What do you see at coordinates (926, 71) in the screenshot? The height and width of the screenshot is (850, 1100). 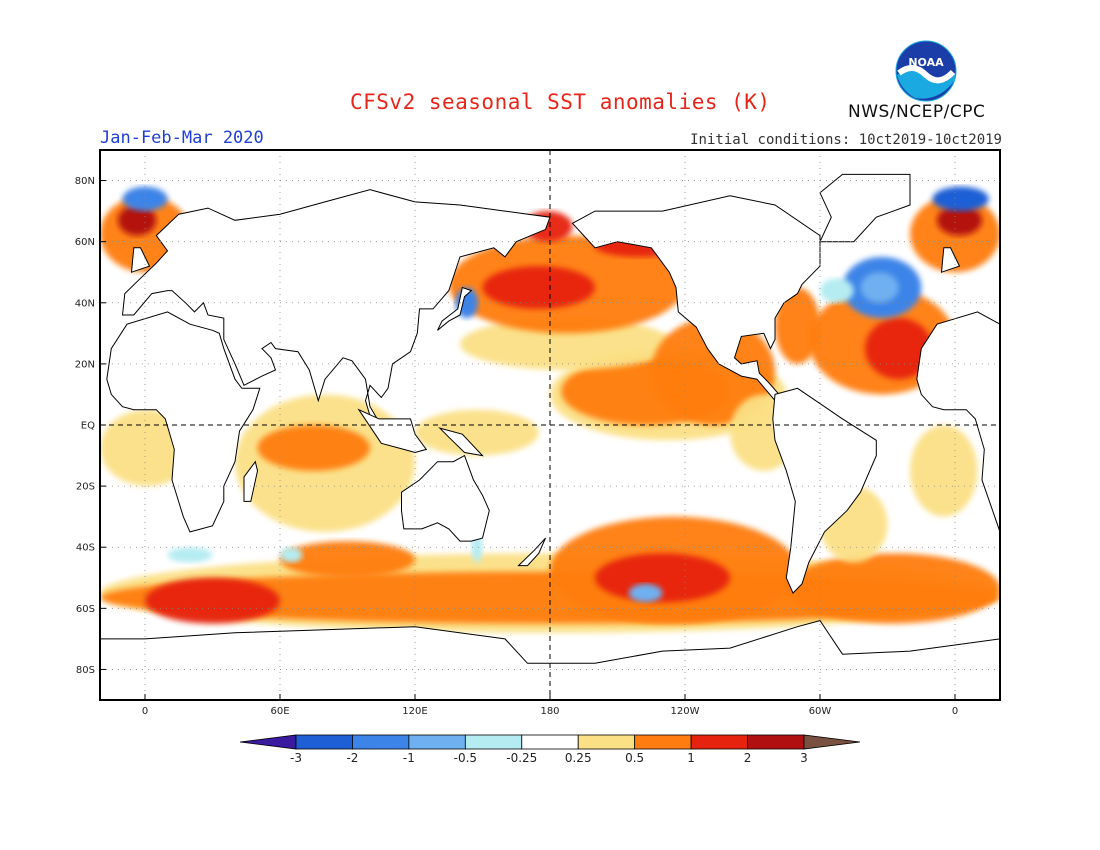 I see `noaa-logo: NOAA` at bounding box center [926, 71].